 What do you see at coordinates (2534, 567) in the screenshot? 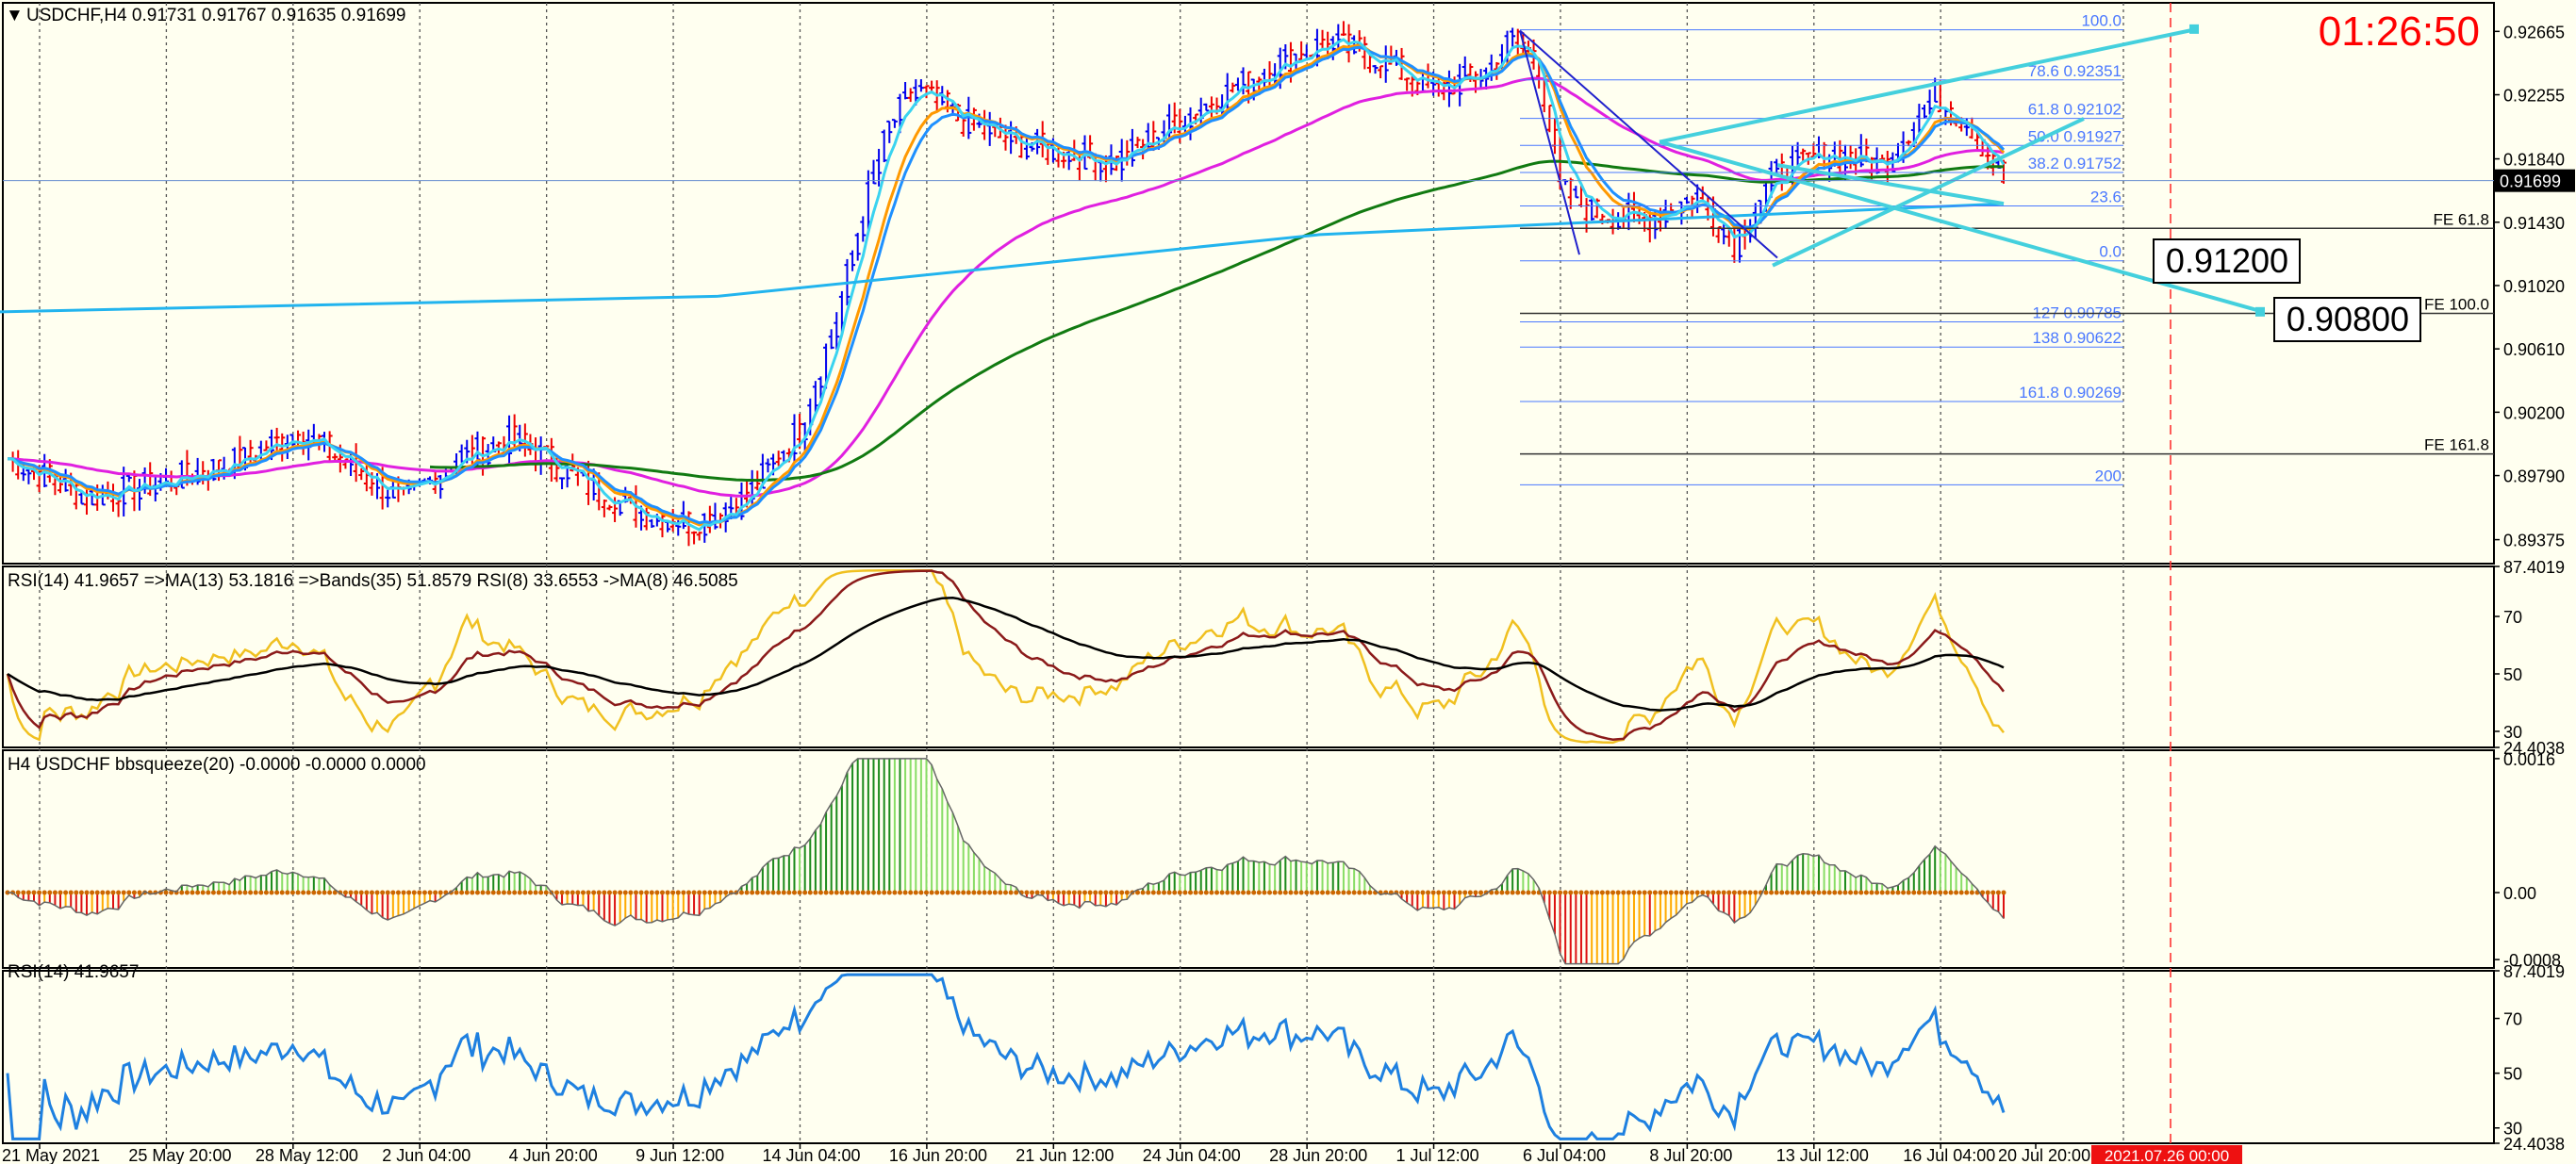
I see `rsi-bands-tick-label: 87.4019` at bounding box center [2534, 567].